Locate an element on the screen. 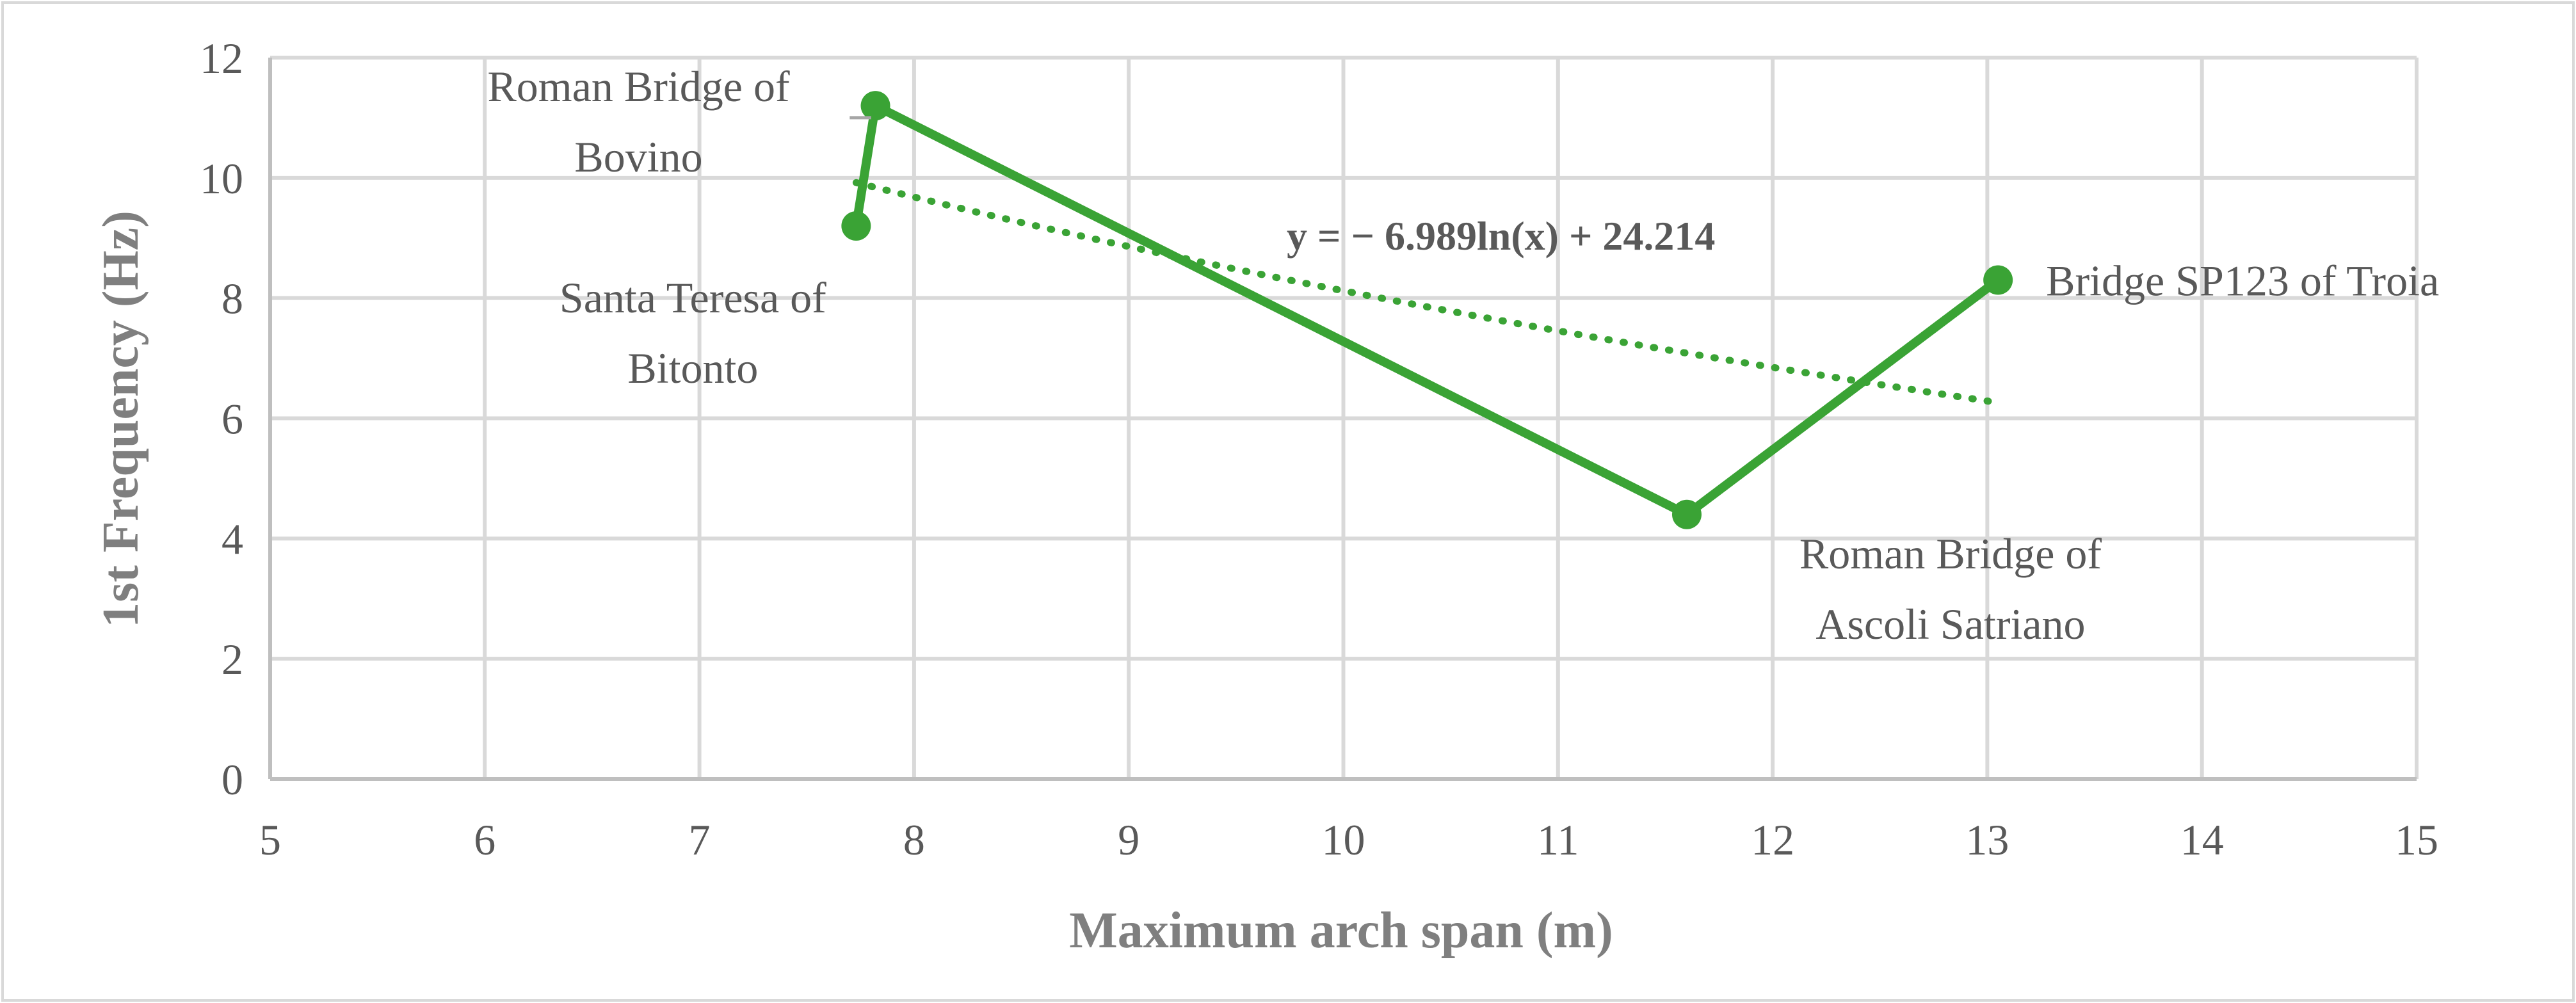 The height and width of the screenshot is (1003, 2576). trendline is located at coordinates (1427, 292).